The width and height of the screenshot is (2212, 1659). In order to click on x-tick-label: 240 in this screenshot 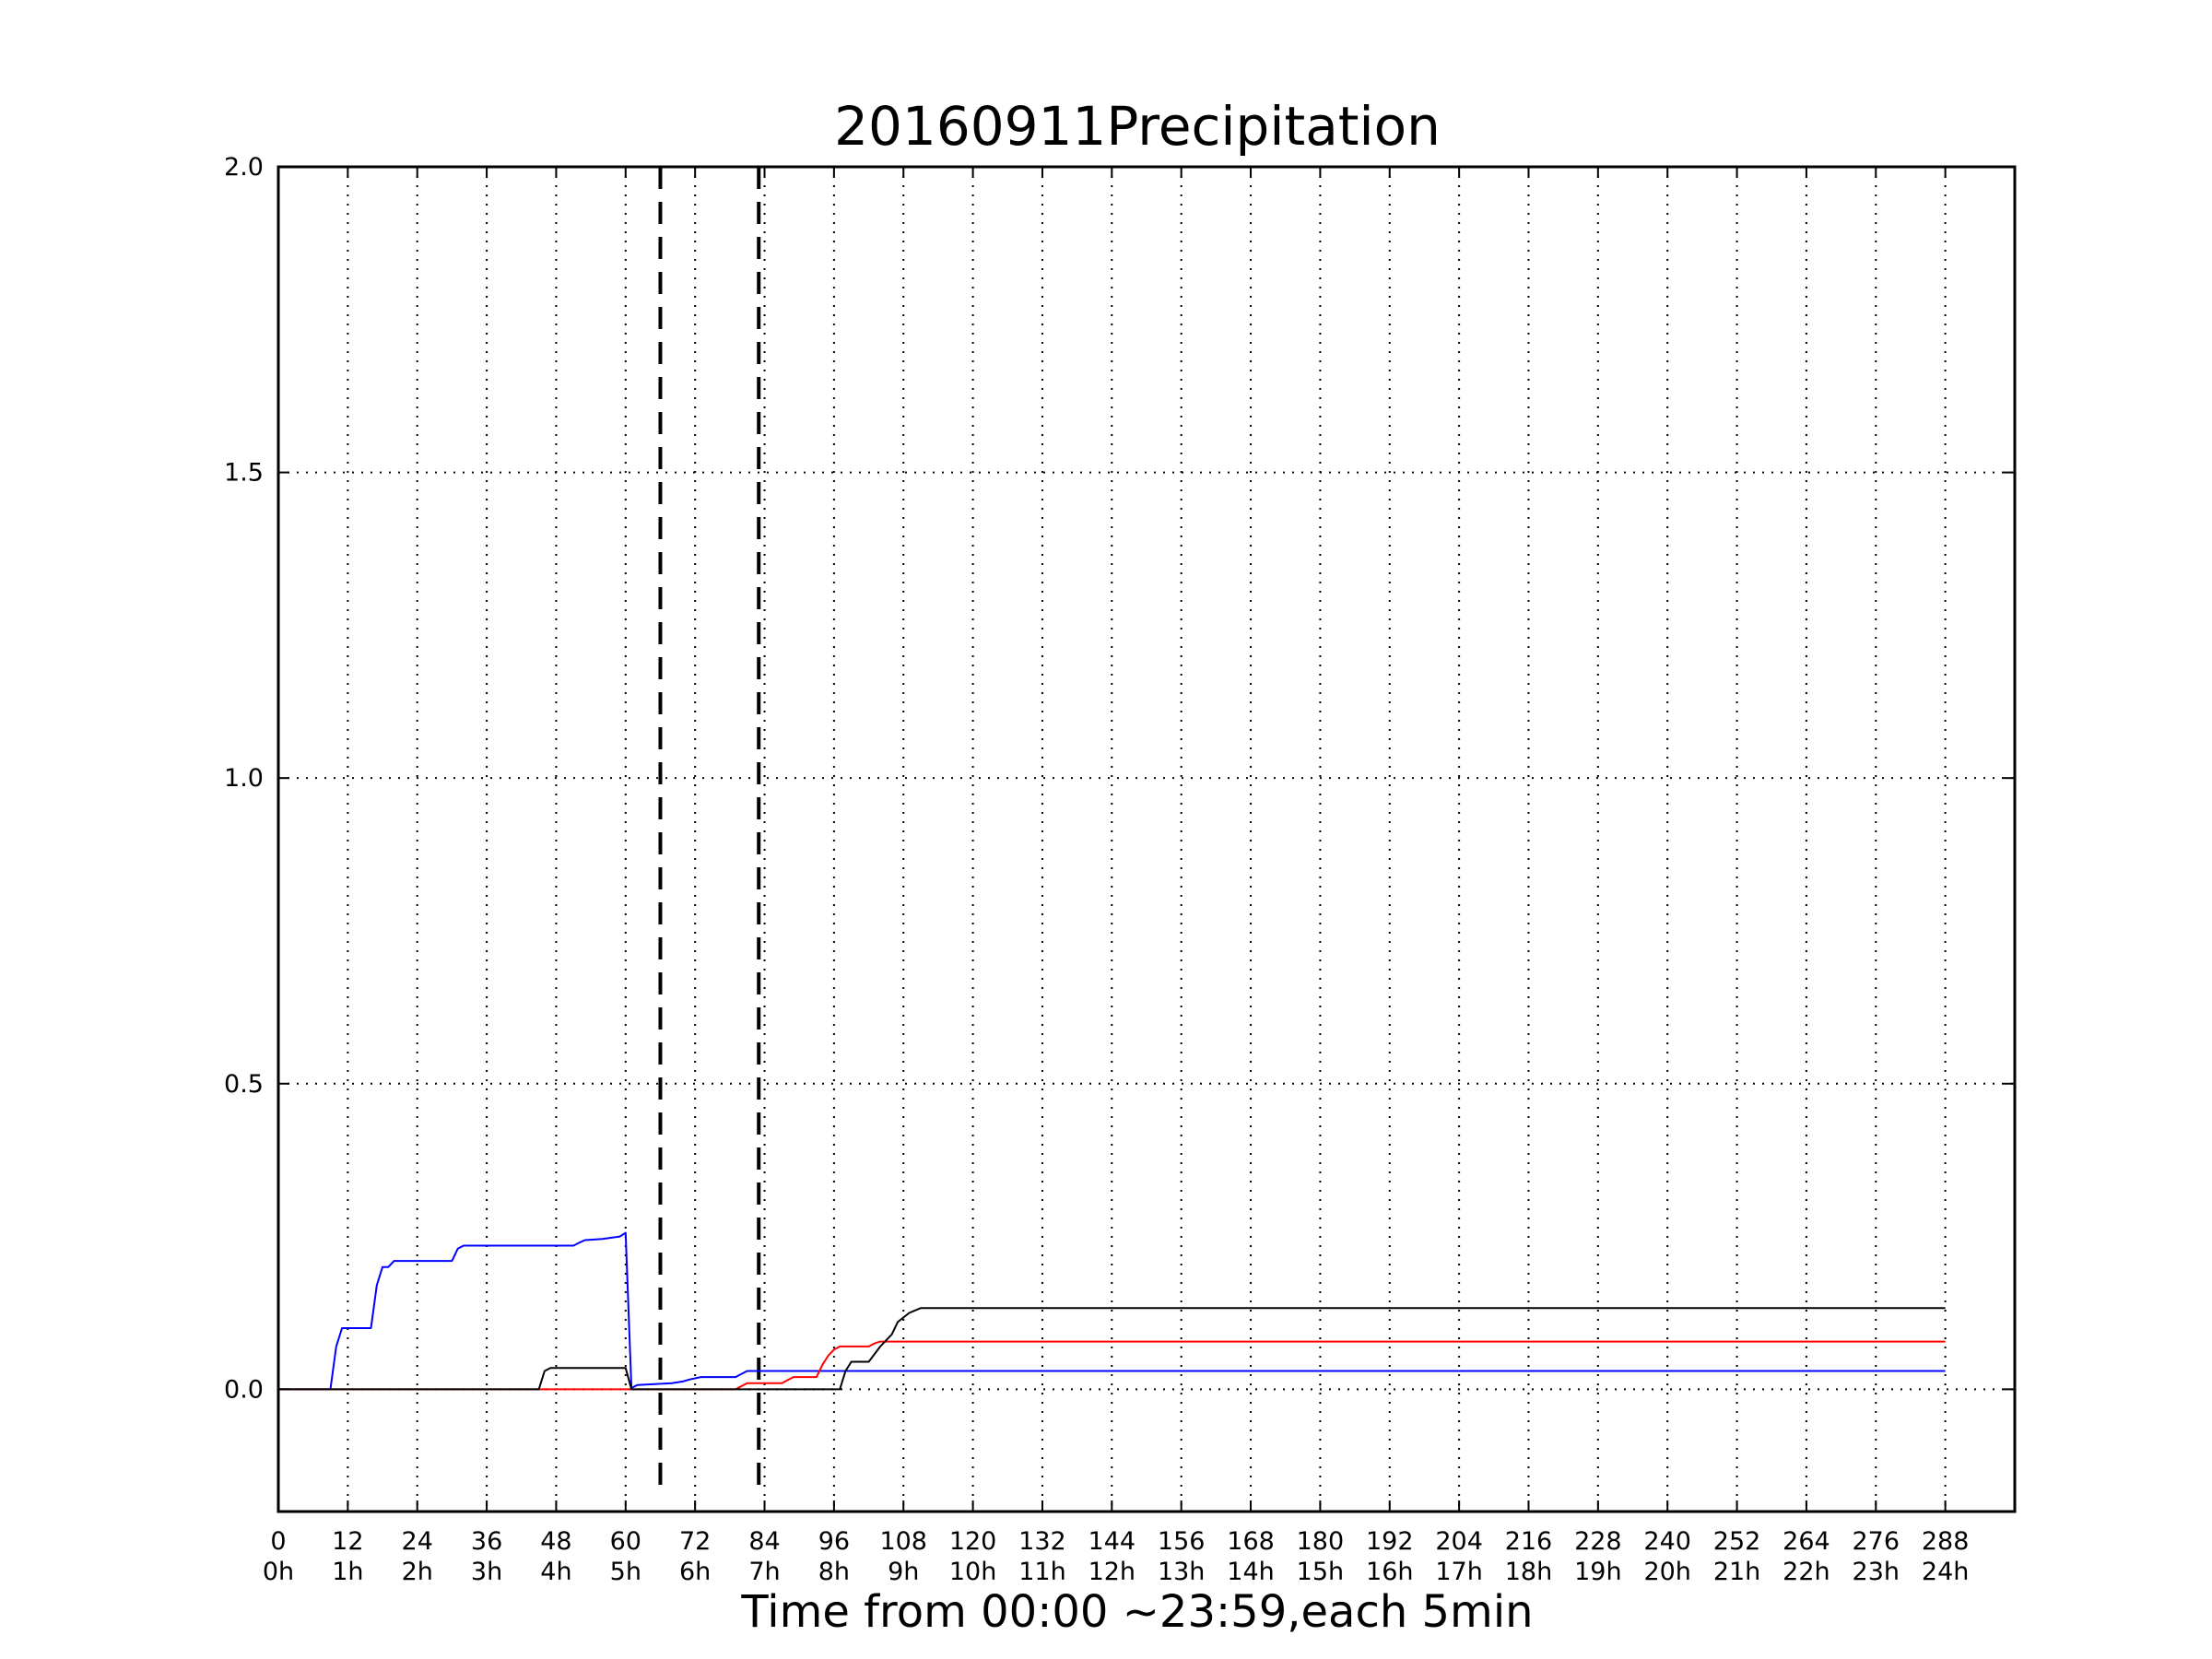, I will do `click(1667, 1541)`.